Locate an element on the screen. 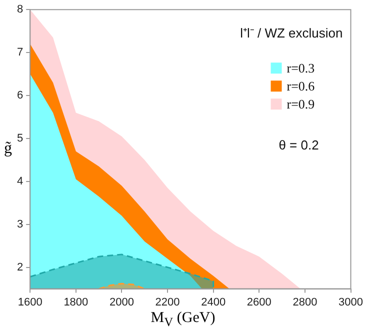  x-tick-label: 1800 is located at coordinates (76, 302).